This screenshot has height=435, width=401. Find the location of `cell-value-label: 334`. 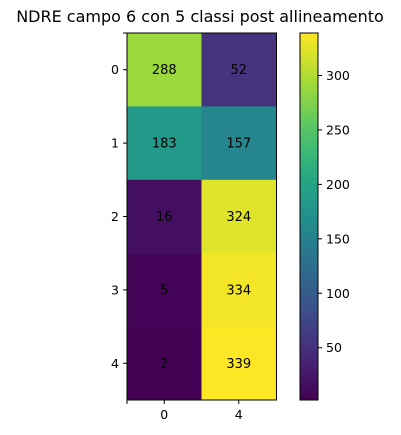

cell-value-label: 334 is located at coordinates (238, 290).